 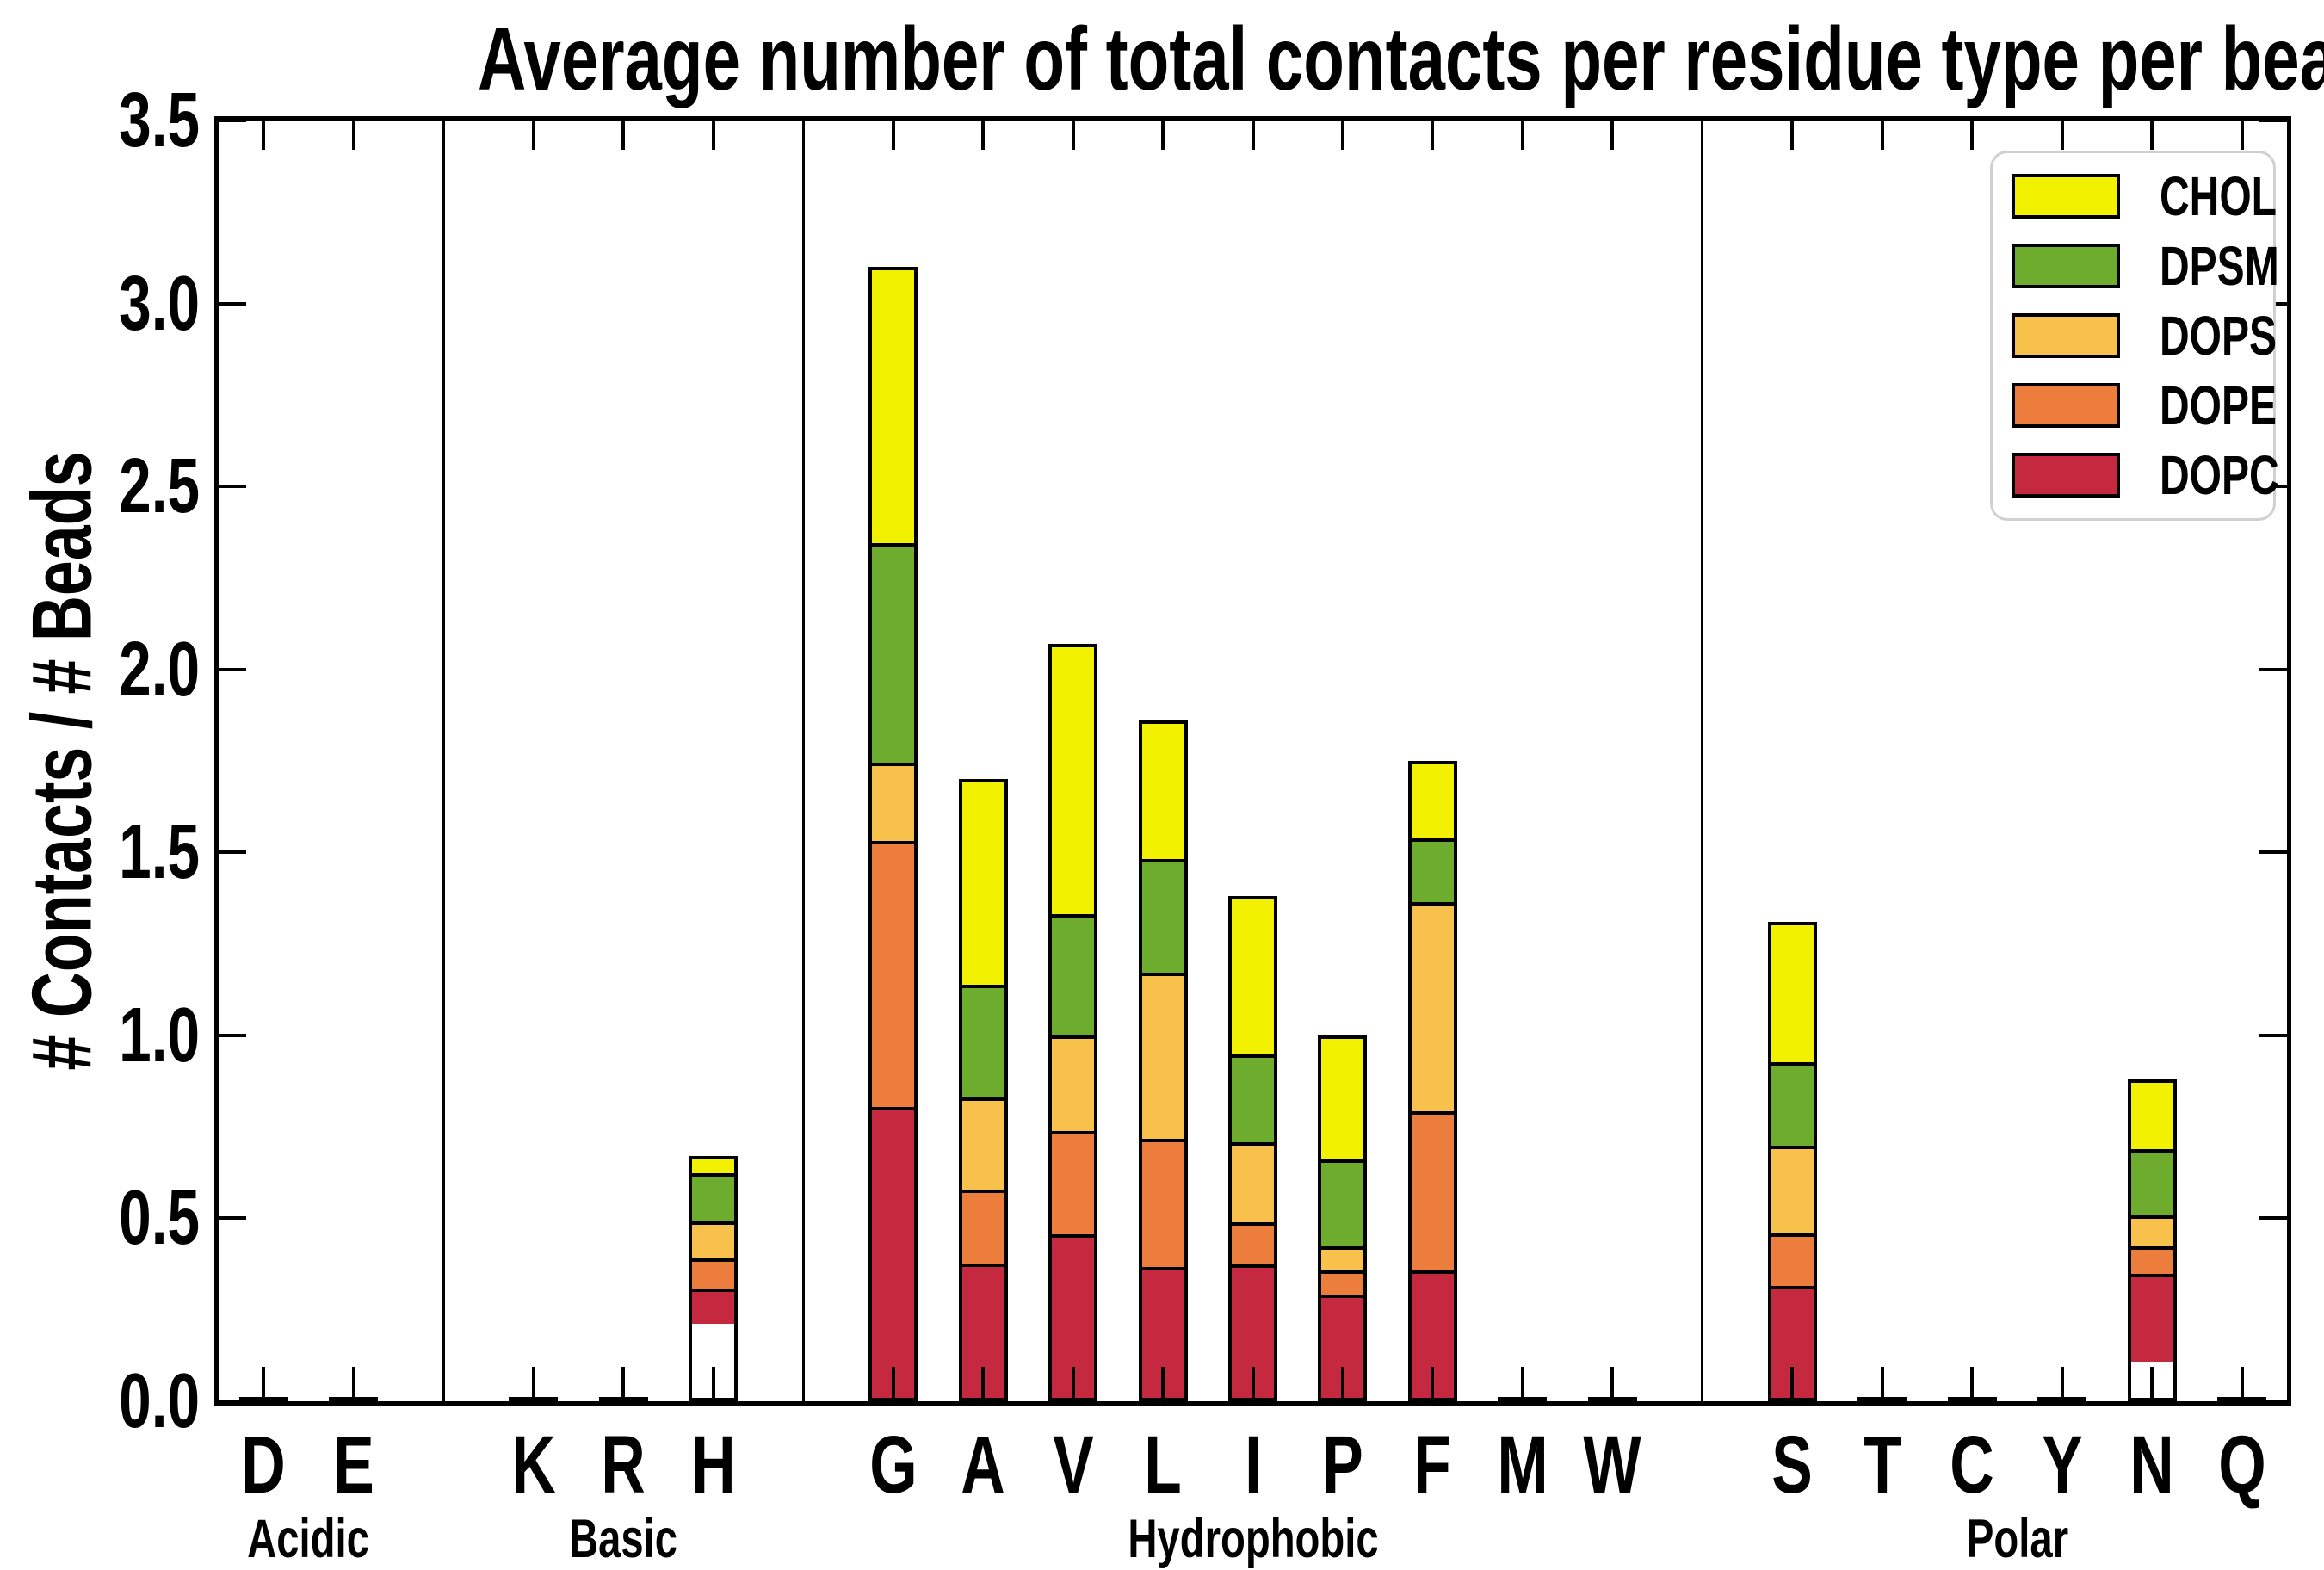 What do you see at coordinates (443, 761) in the screenshot?
I see `group-divider` at bounding box center [443, 761].